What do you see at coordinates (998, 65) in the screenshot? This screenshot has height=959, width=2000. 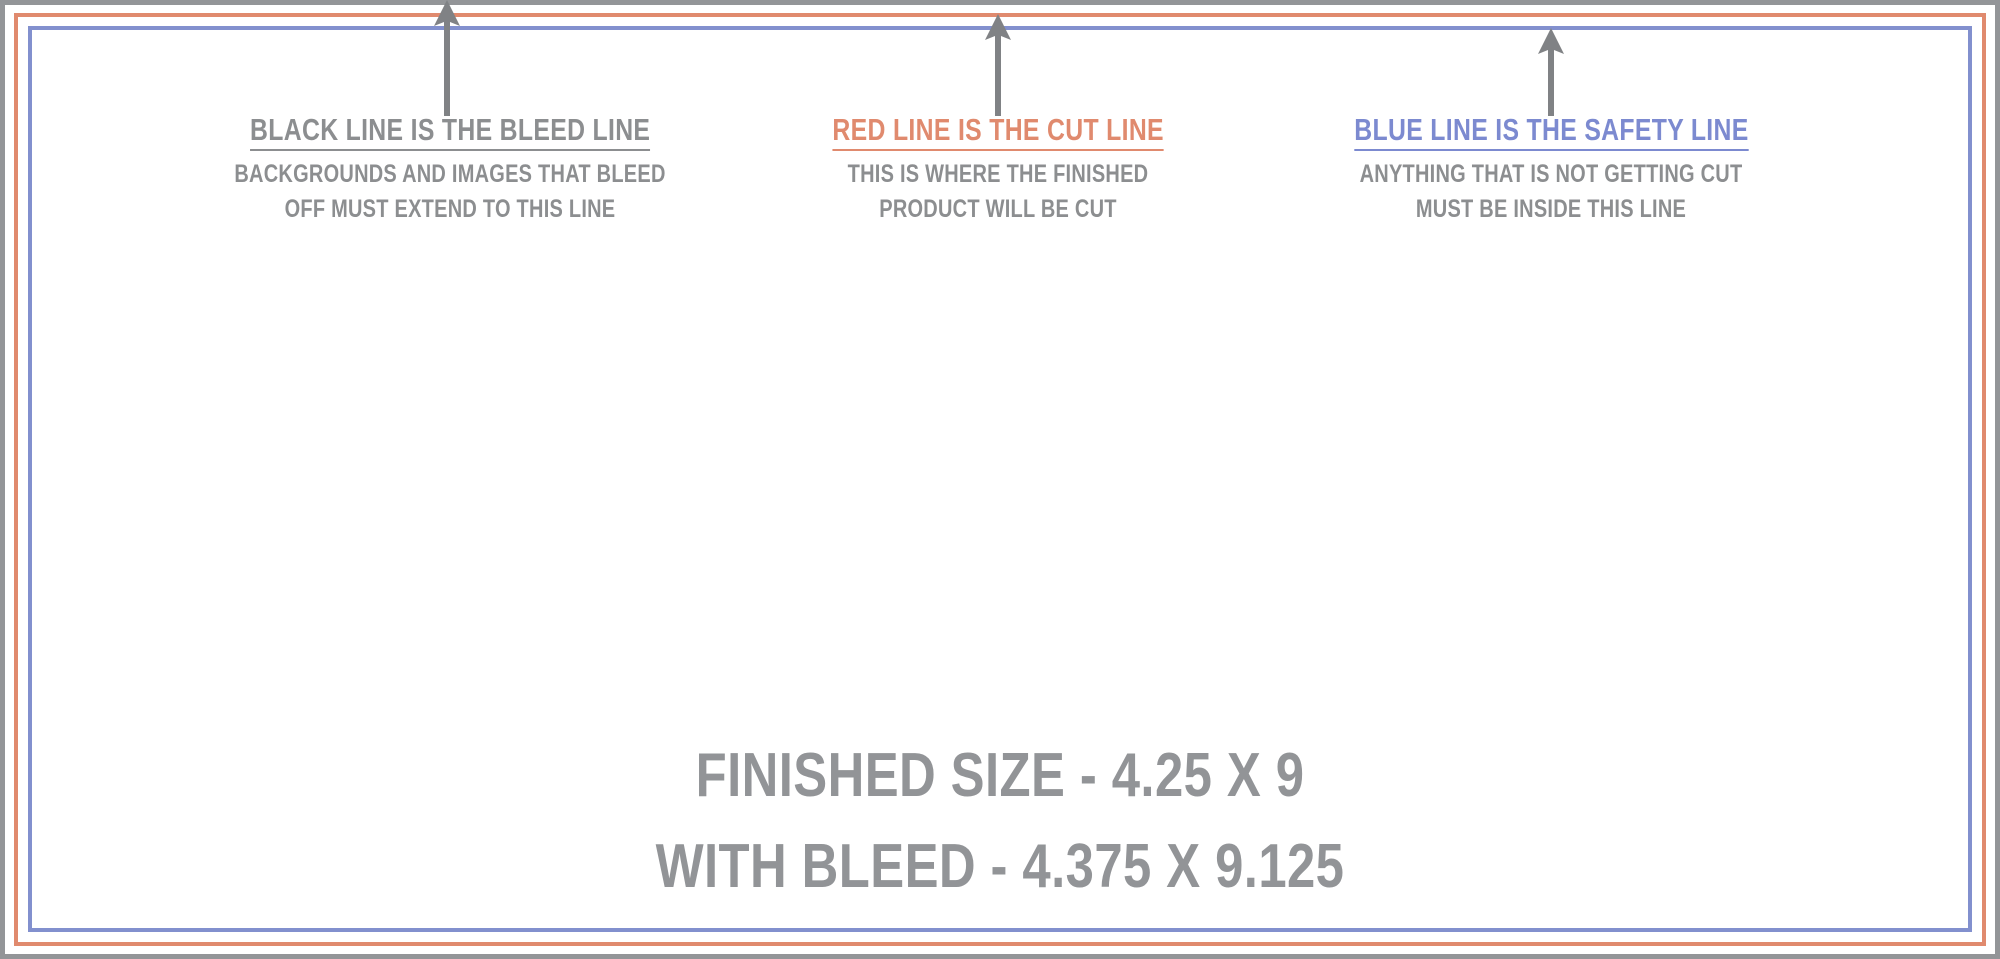 I see `arrow-up-icon-cut` at bounding box center [998, 65].